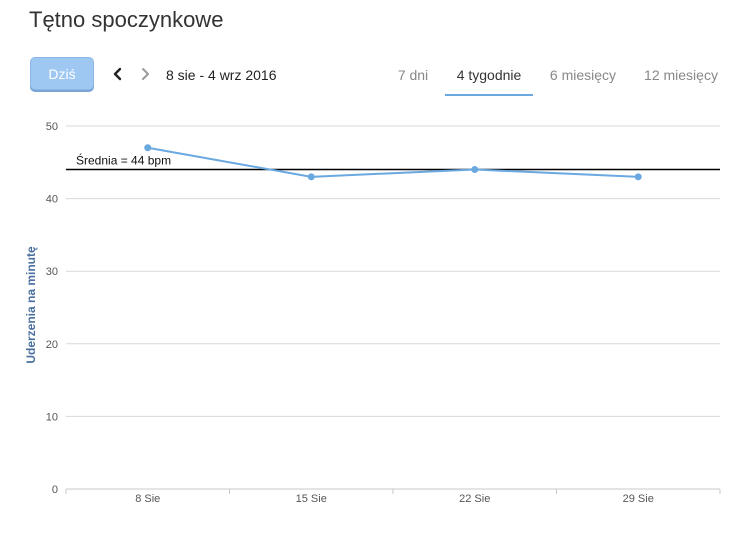 The width and height of the screenshot is (743, 538). I want to click on tab-6-months: 6 miesięcy, so click(583, 75).